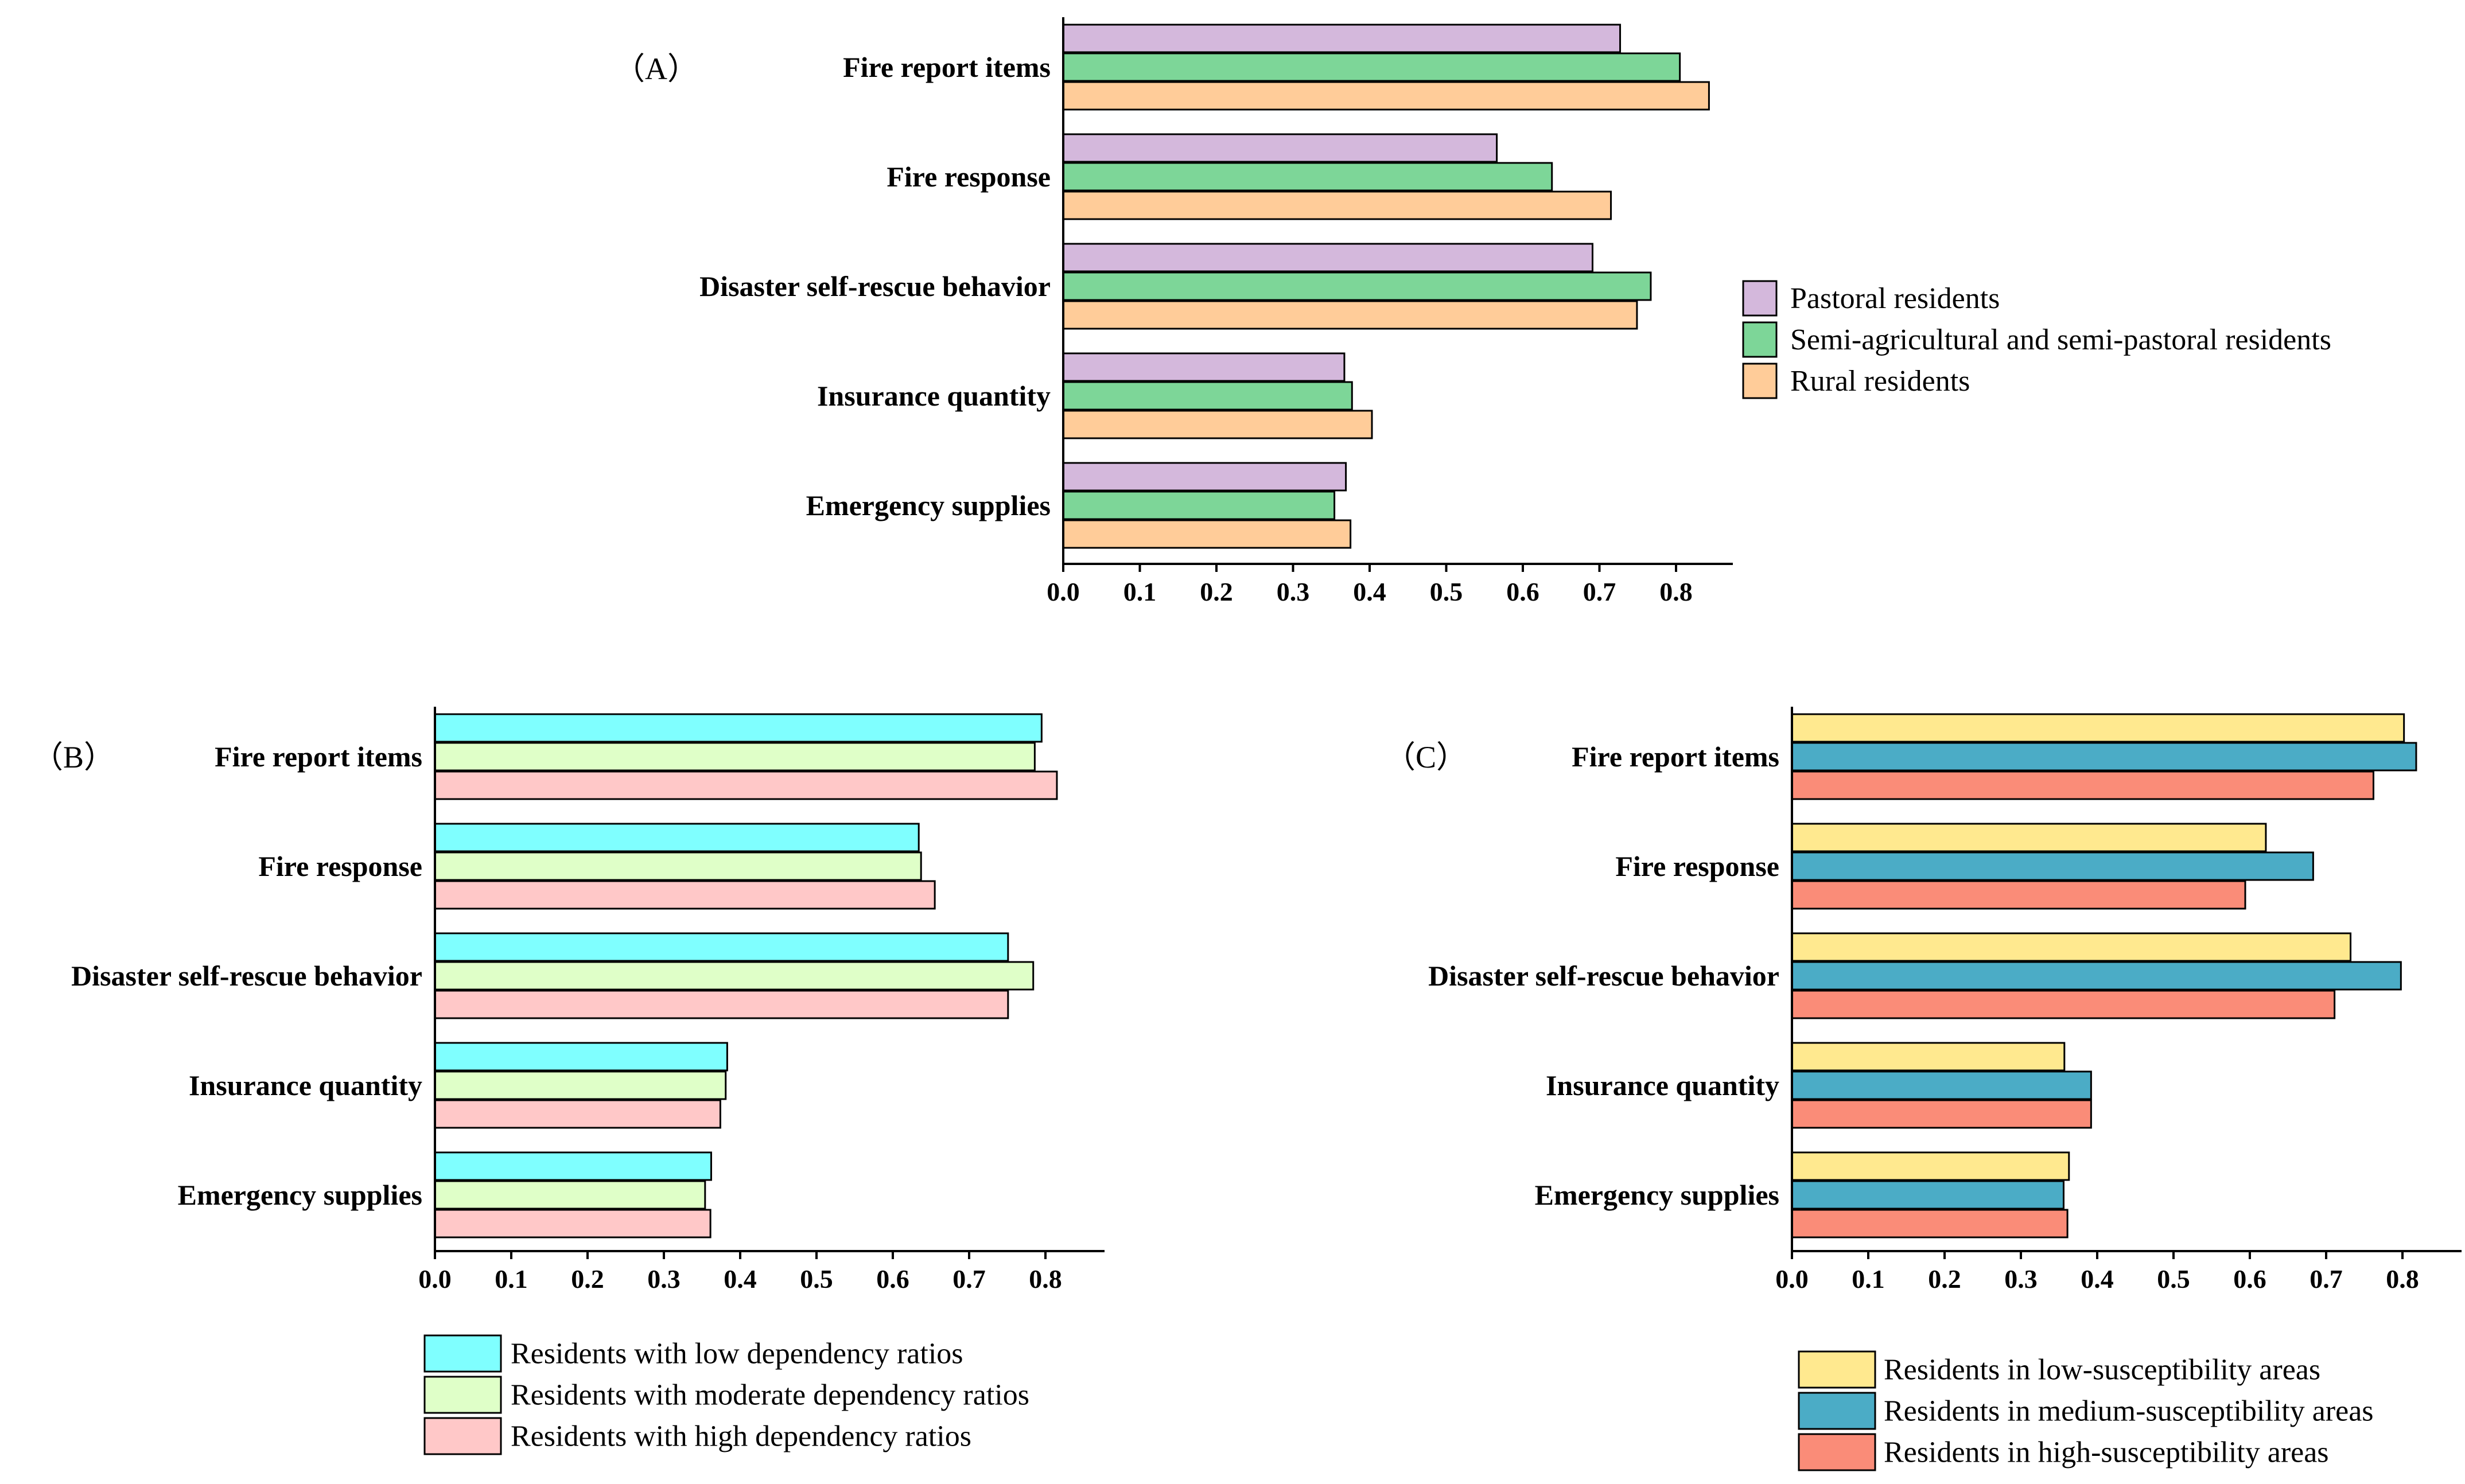  I want to click on a-x-tick-label-5: 0.5, so click(1447, 592).